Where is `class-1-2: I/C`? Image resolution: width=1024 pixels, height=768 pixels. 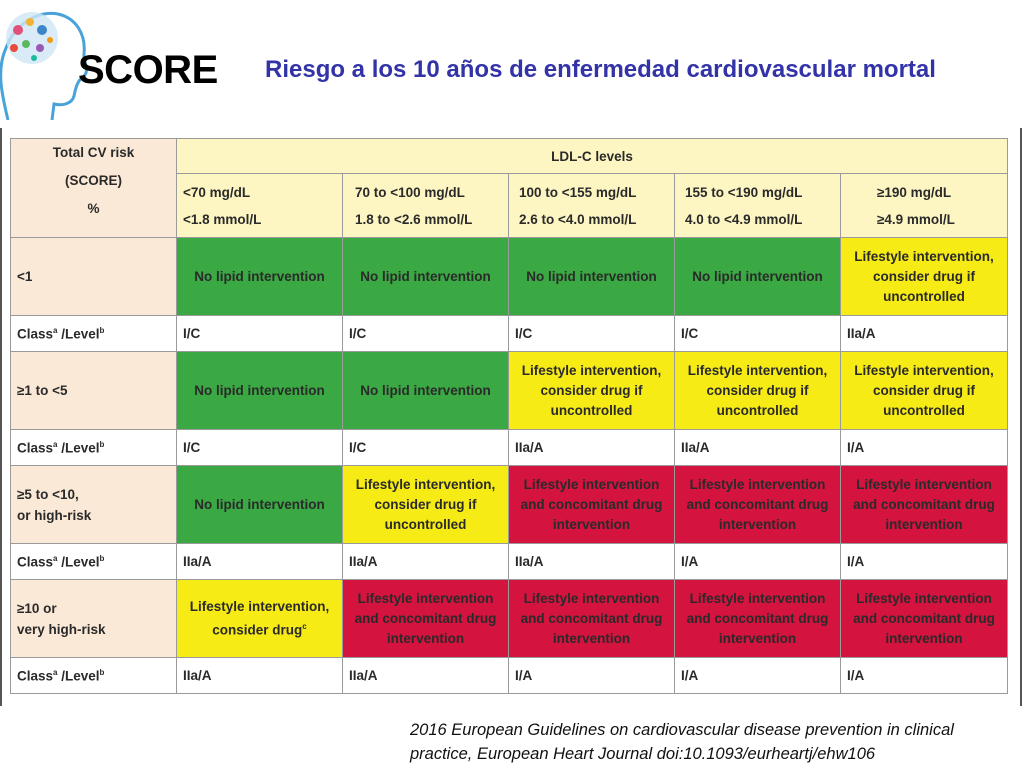 class-1-2: I/C is located at coordinates (425, 333).